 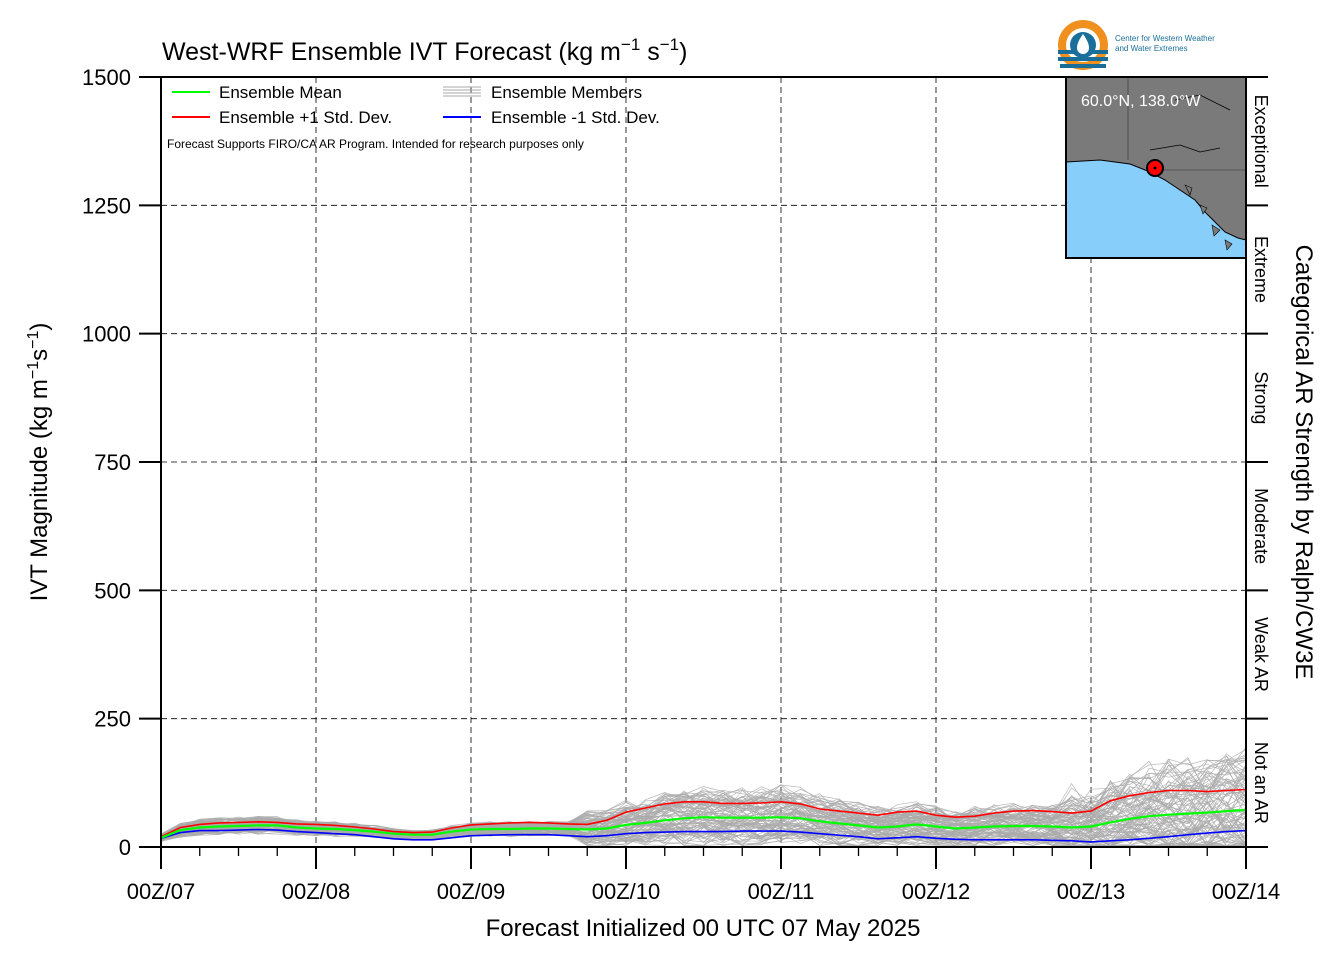 I want to click on legend-label-minus-std: Ensemble -1 Std. Dev., so click(x=575, y=117).